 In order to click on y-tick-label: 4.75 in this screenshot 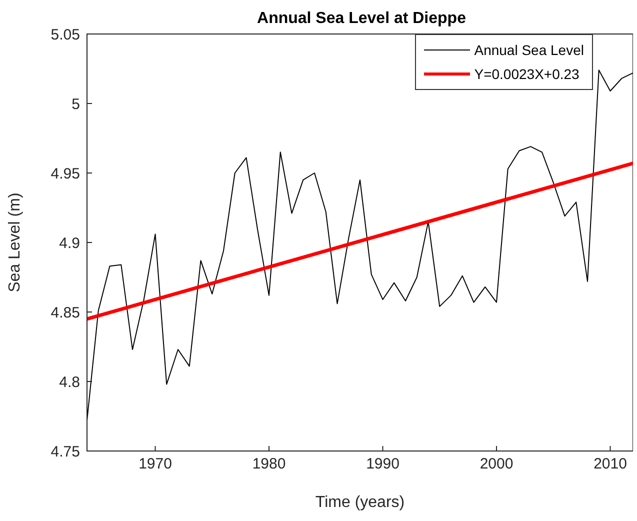, I will do `click(65, 451)`.